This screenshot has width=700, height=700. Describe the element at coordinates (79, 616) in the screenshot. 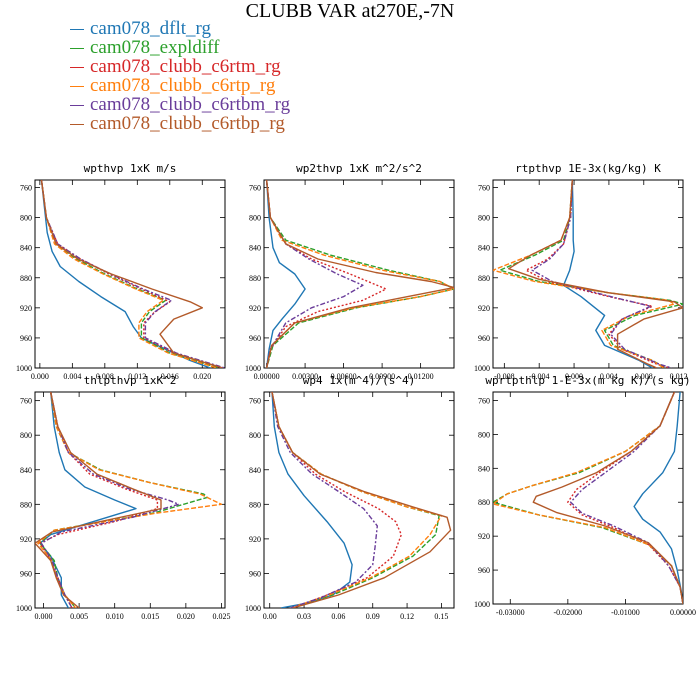

I see `x-tick-label: 0.005` at that location.